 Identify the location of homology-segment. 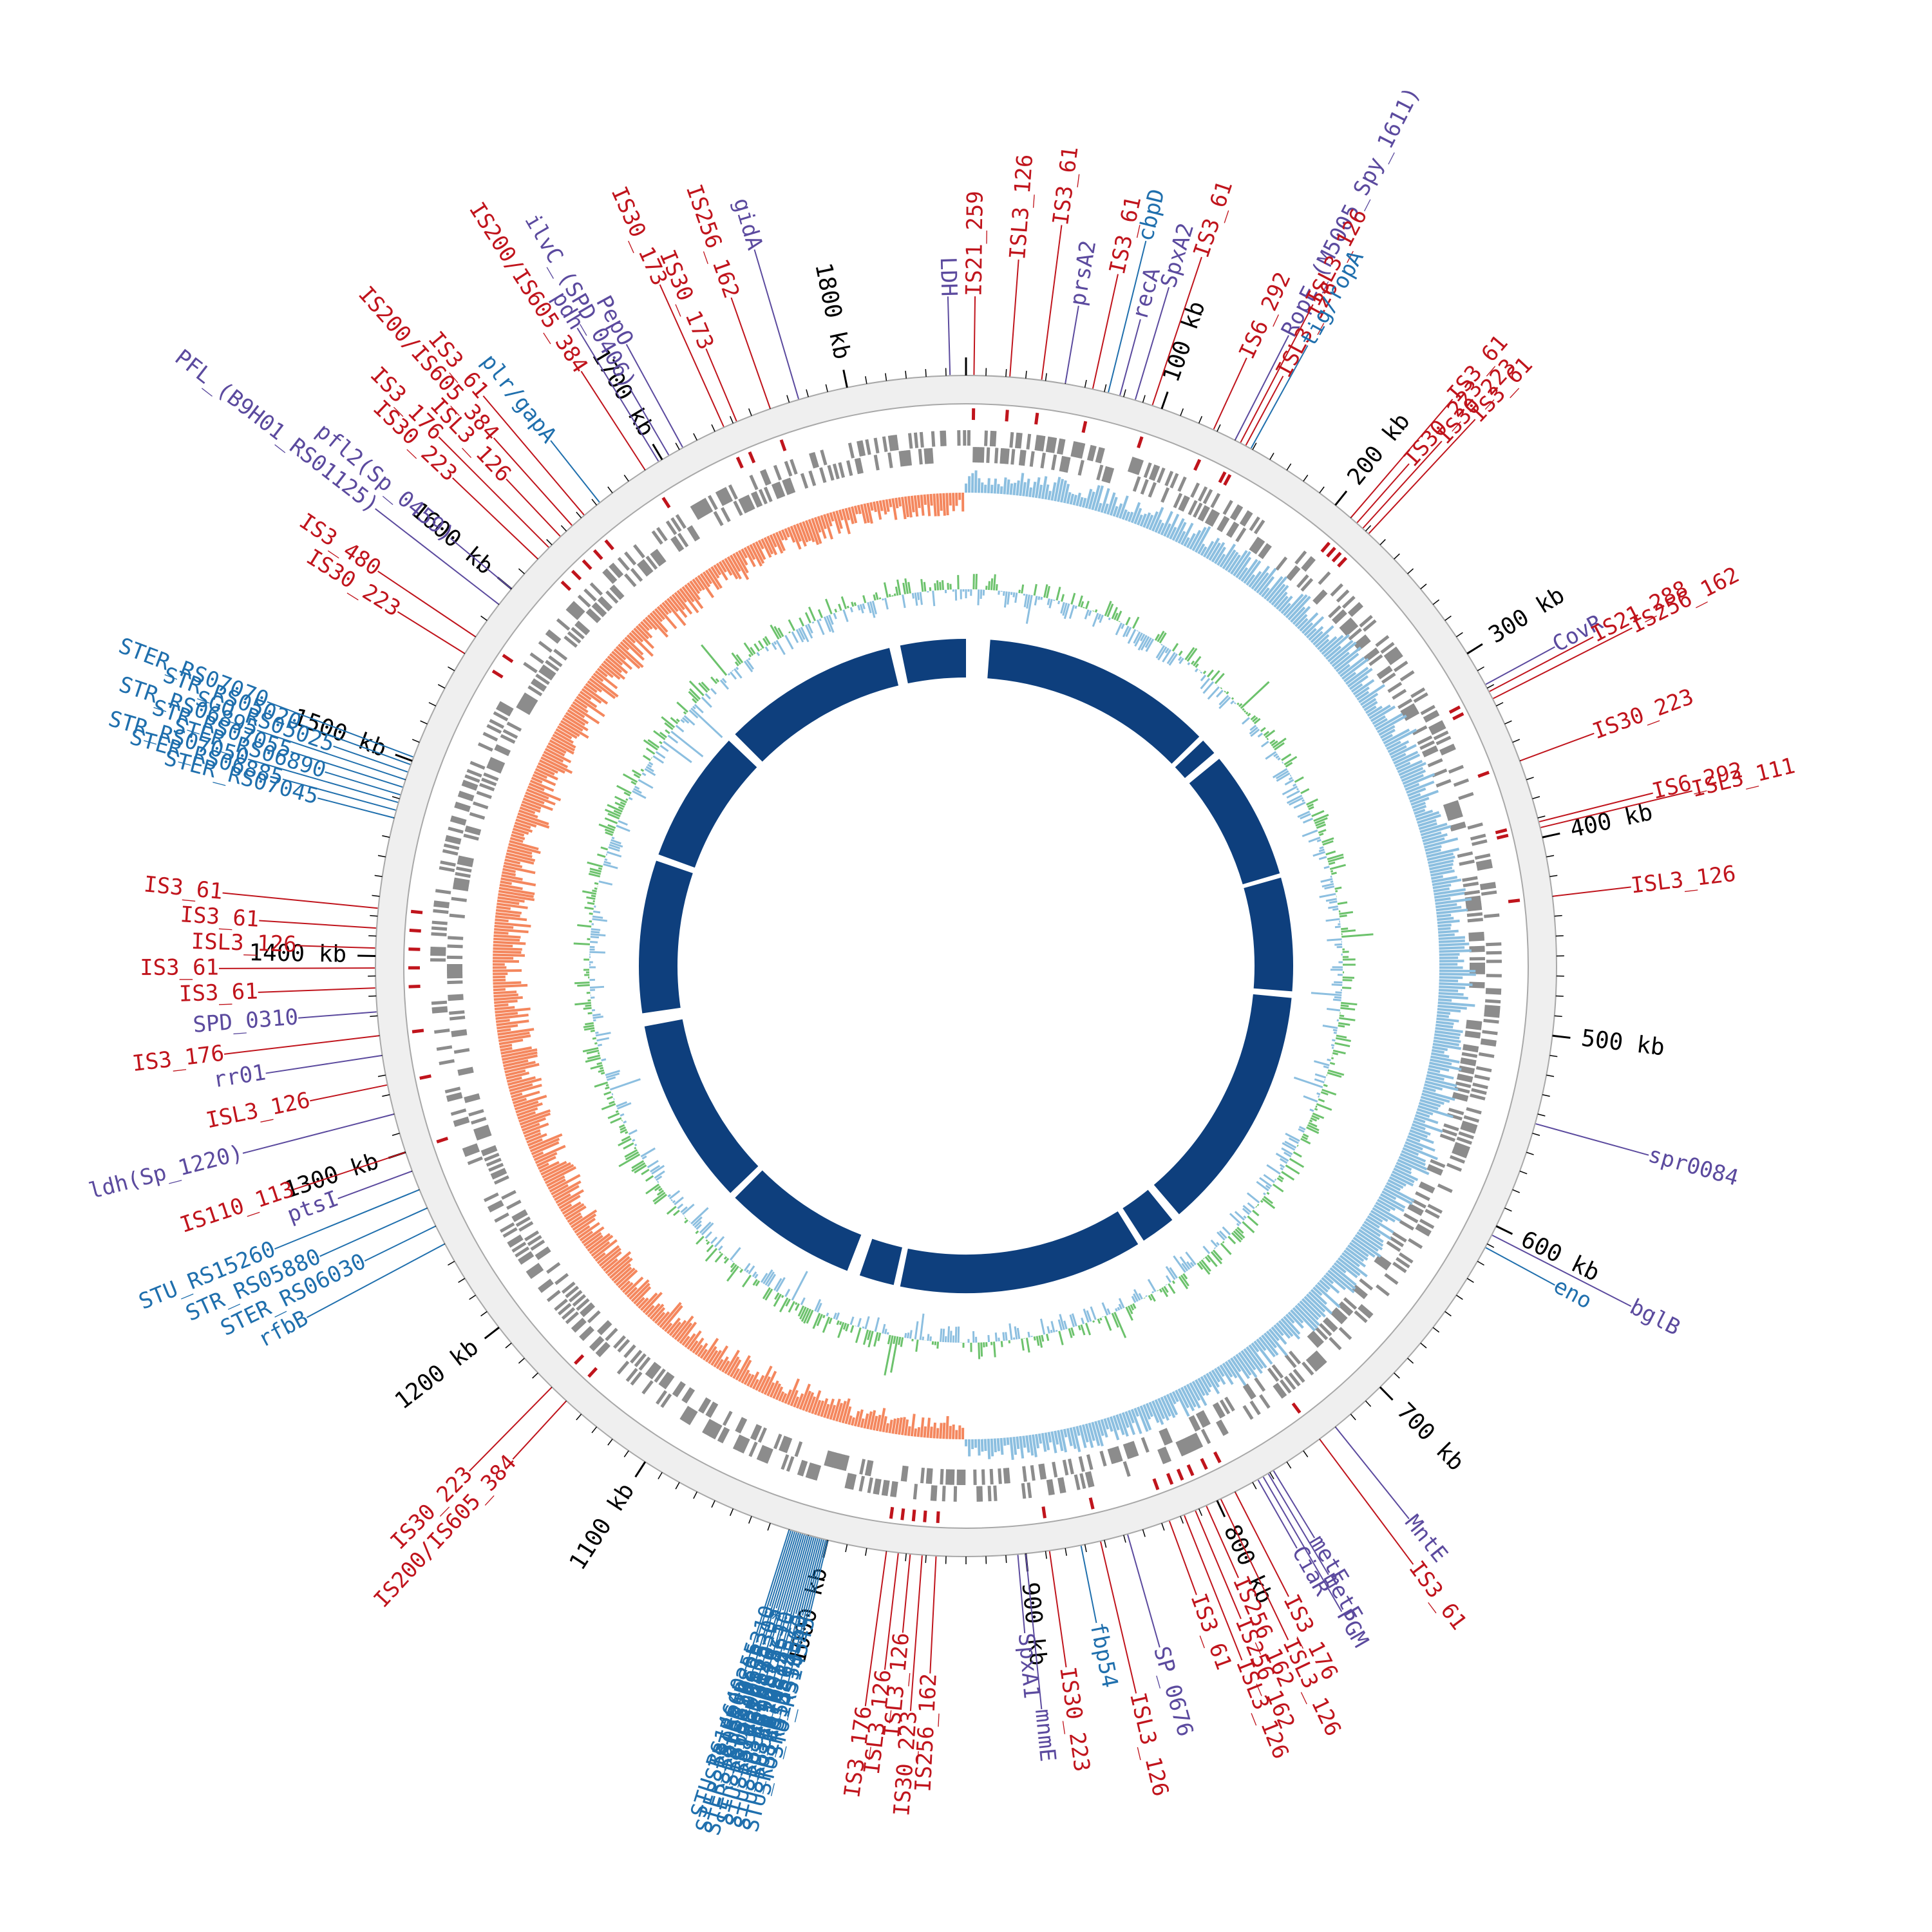
(881, 1261).